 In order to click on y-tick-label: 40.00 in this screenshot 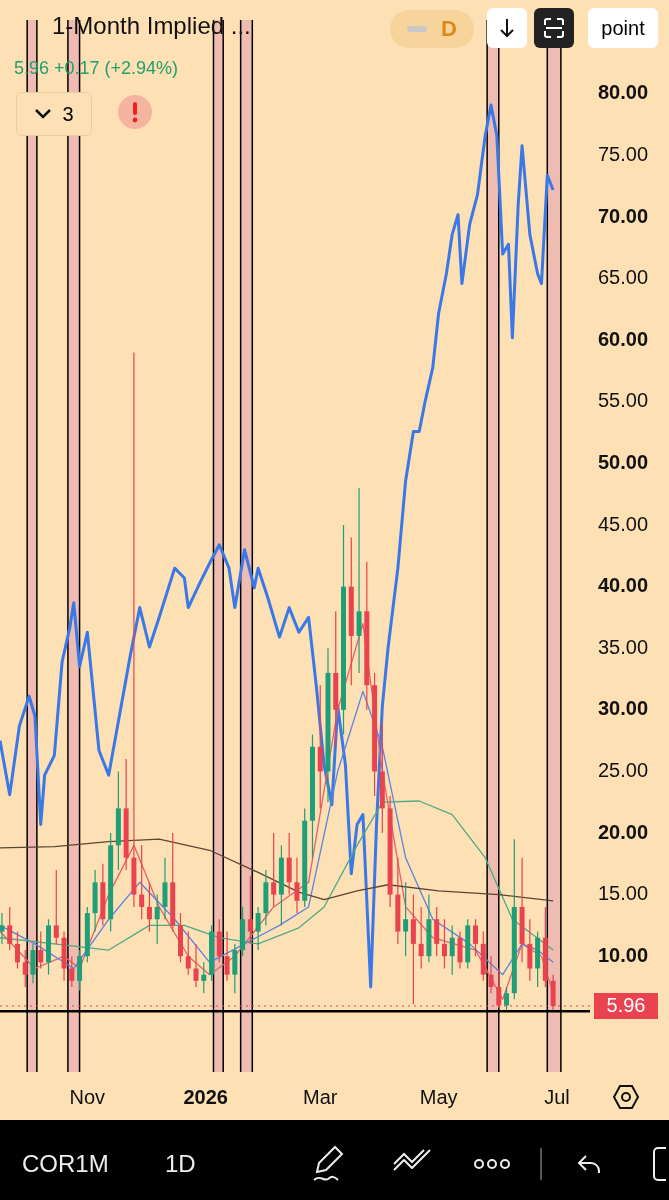, I will do `click(623, 585)`.